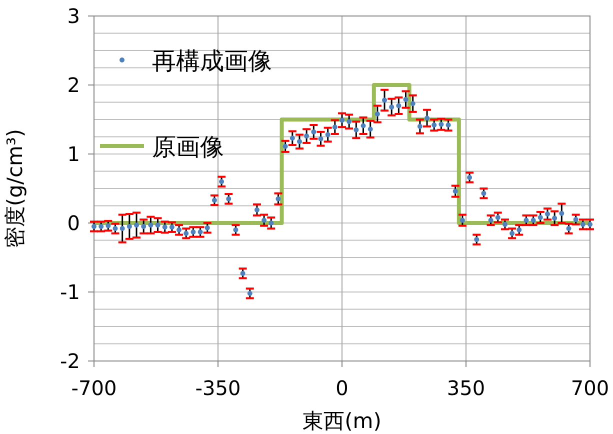 The width and height of the screenshot is (613, 434). Describe the element at coordinates (70, 361) in the screenshot. I see `y-tick-label: -2` at that location.